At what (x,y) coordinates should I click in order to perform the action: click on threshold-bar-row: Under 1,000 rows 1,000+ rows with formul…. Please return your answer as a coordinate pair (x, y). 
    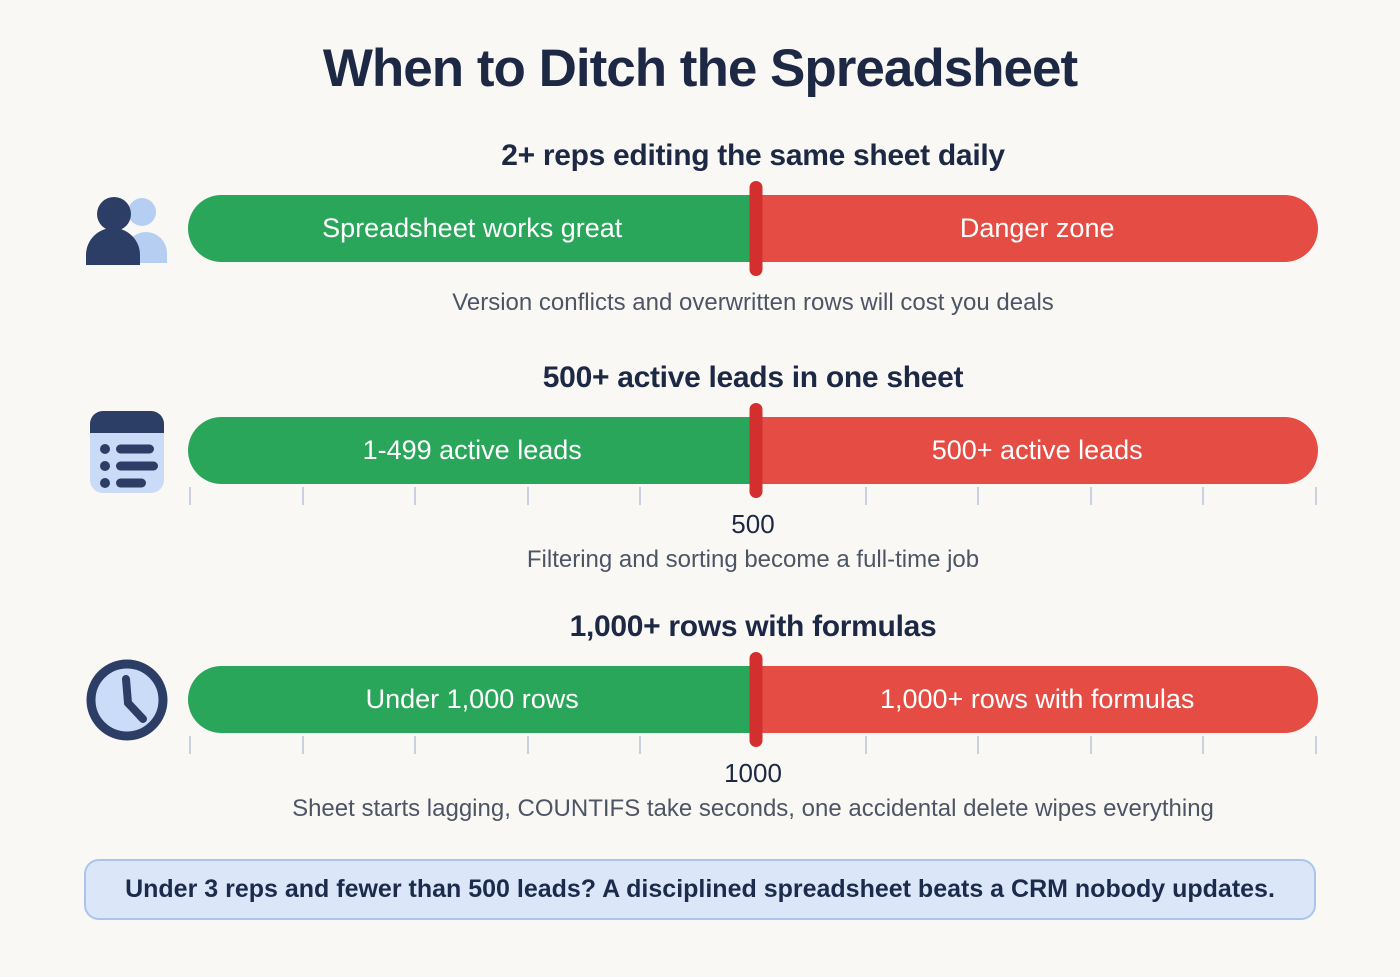
    Looking at the image, I should click on (702, 699).